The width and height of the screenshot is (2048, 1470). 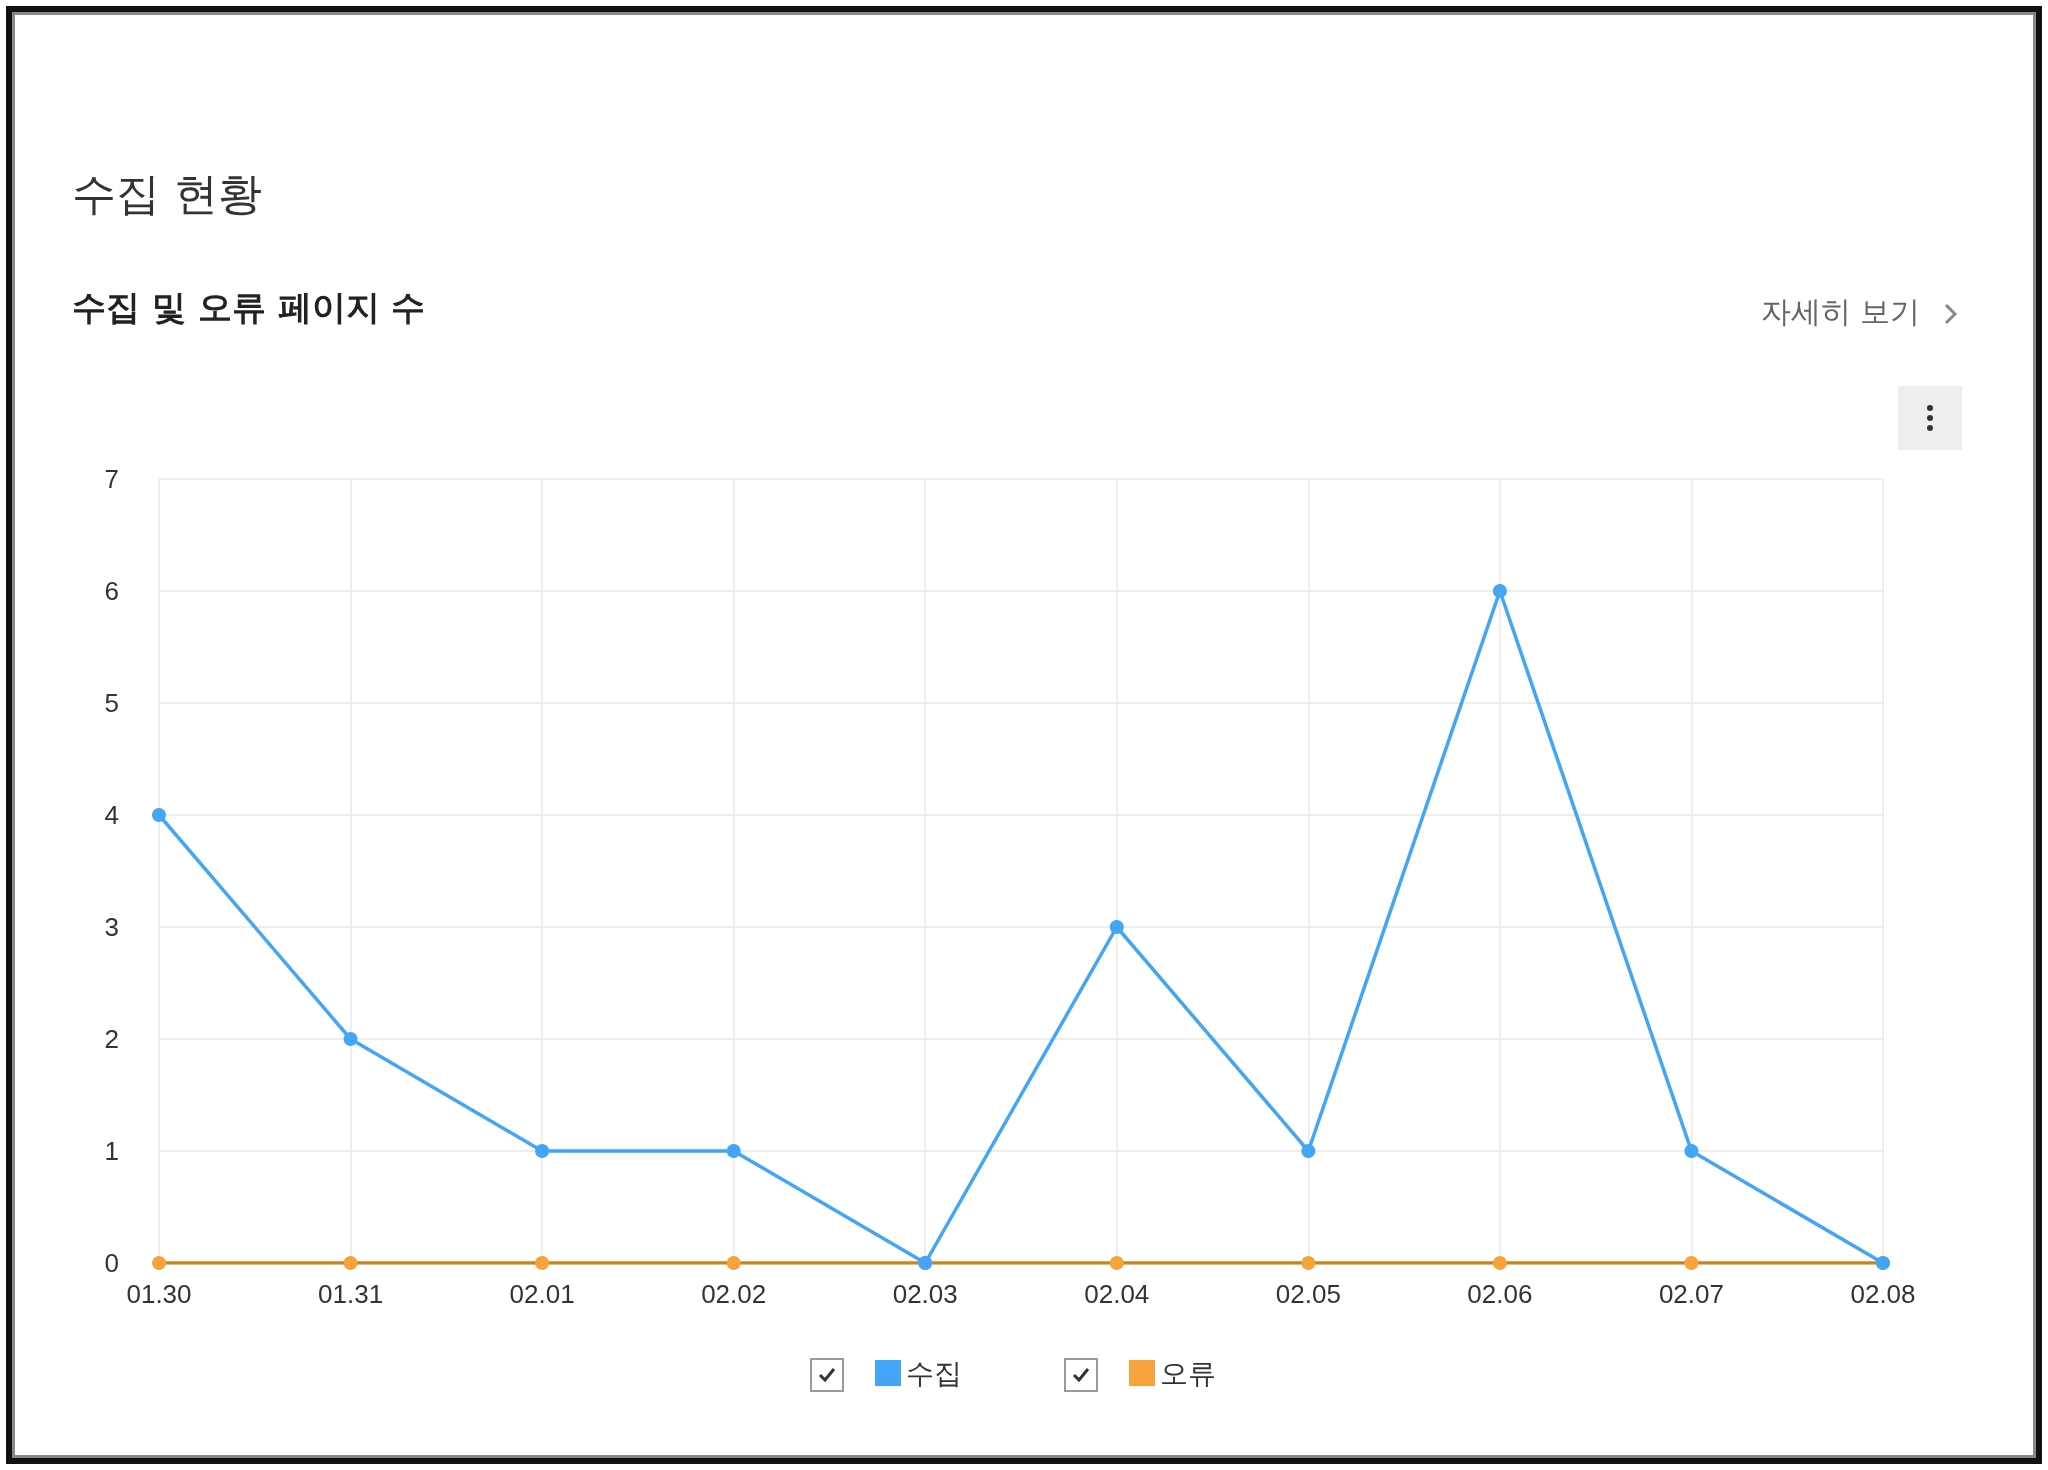 I want to click on x-tick-label: 02.02, so click(x=734, y=1294).